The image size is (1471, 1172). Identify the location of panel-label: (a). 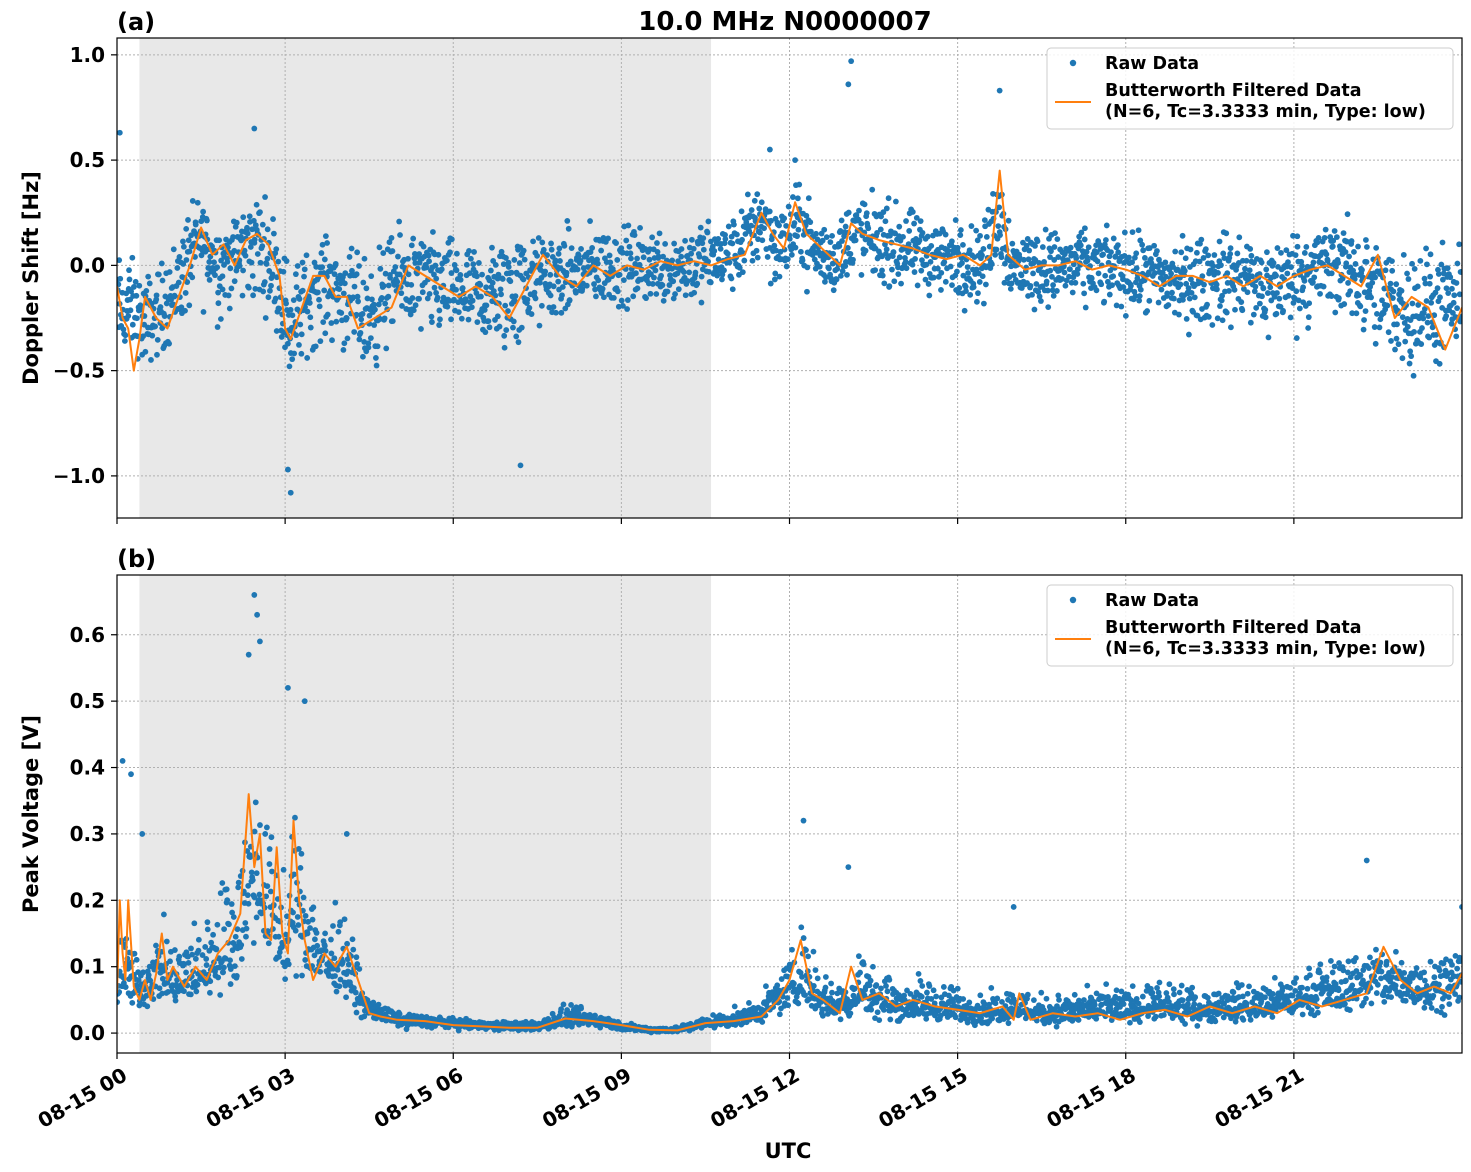
(136, 22).